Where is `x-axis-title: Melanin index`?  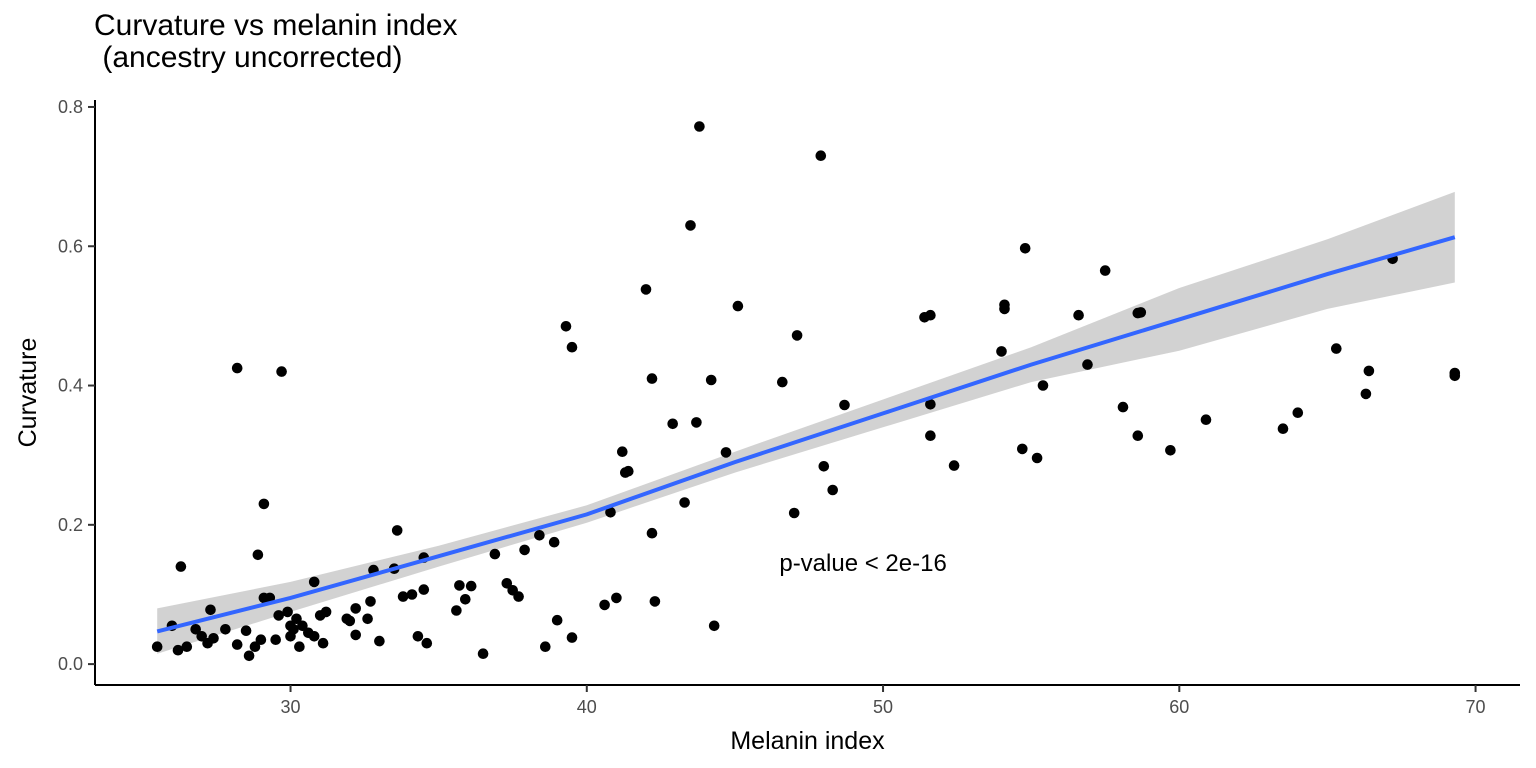 x-axis-title: Melanin index is located at coordinates (807, 741).